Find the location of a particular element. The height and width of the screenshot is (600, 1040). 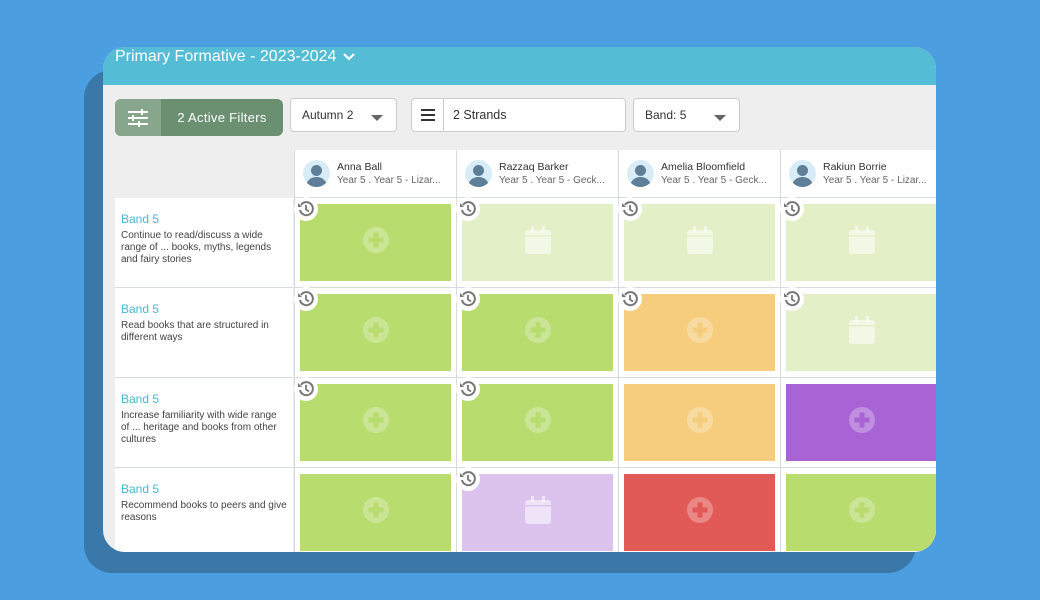

assessment-tile-red is located at coordinates (699, 512).